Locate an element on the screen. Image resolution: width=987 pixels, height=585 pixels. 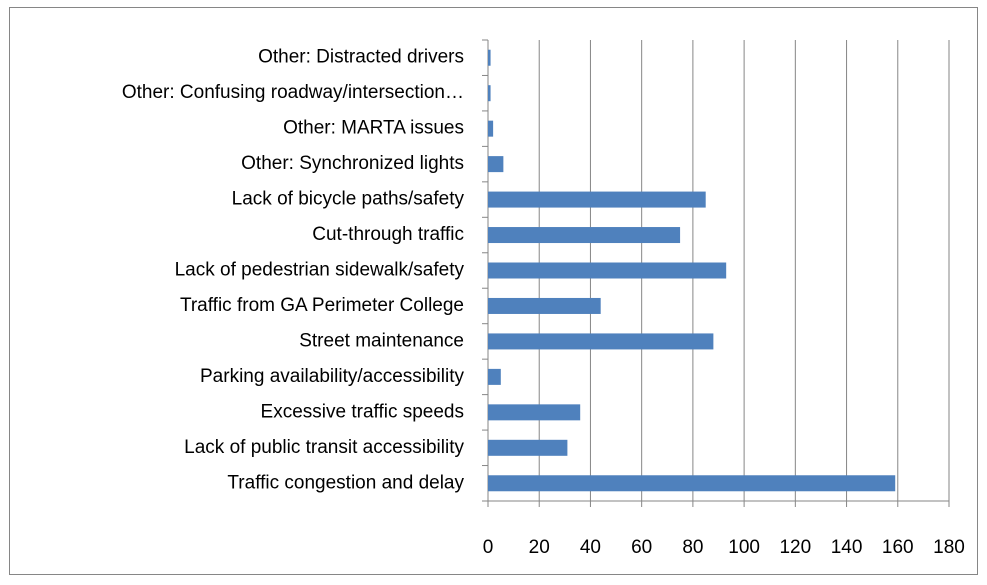
y-tick-label: Other: Distracted drivers is located at coordinates (361, 57).